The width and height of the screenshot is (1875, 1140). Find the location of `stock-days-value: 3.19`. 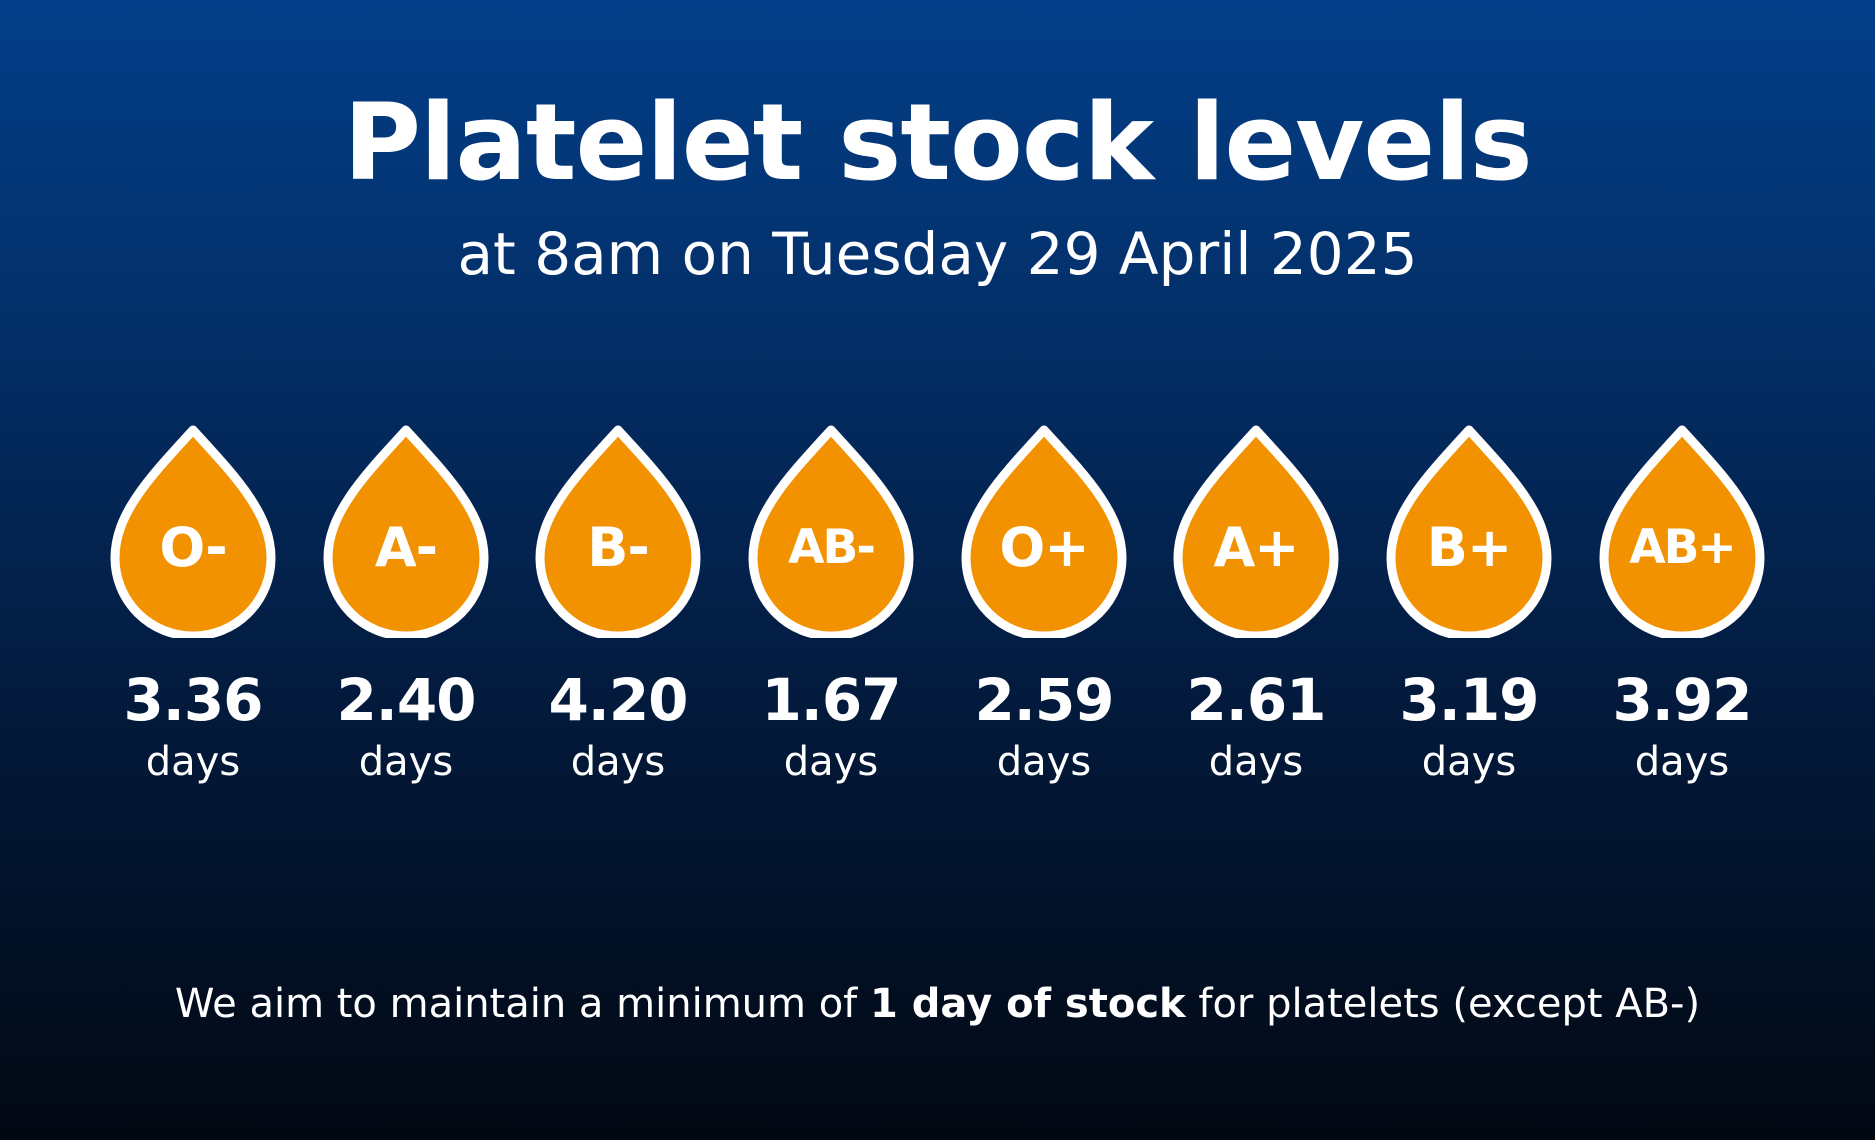

stock-days-value: 3.19 is located at coordinates (1469, 700).